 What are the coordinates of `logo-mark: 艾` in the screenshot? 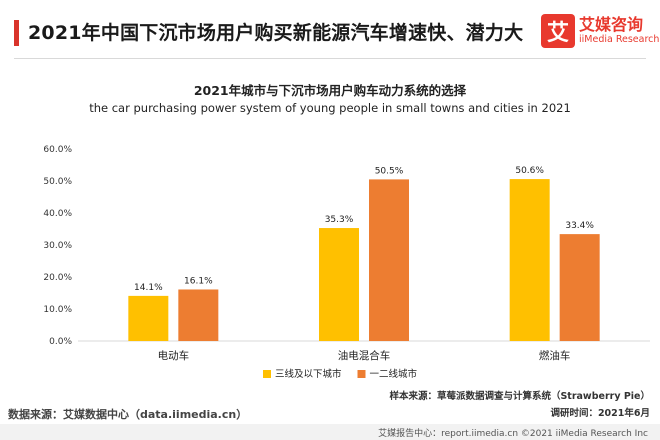 It's located at (558, 31).